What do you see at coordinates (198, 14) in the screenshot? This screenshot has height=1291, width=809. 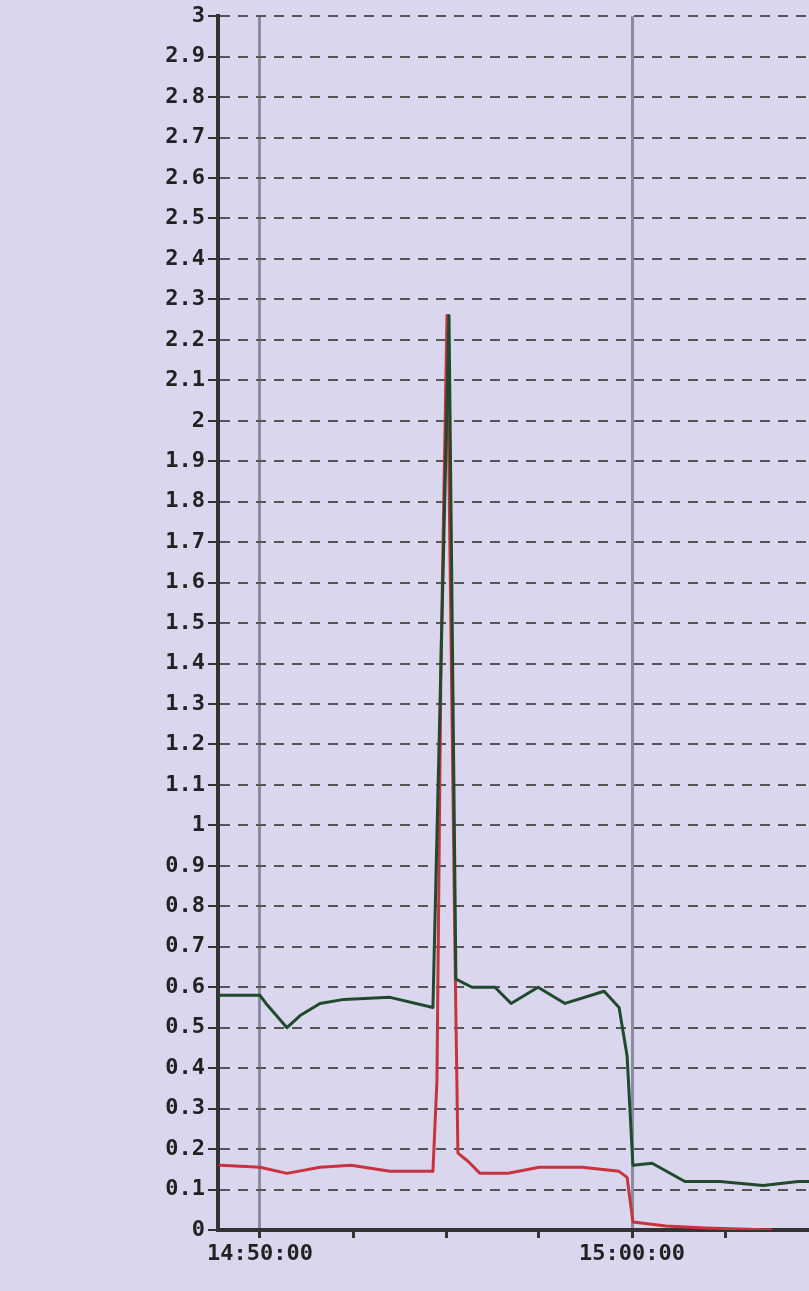 I see `y-tick-label: 3` at bounding box center [198, 14].